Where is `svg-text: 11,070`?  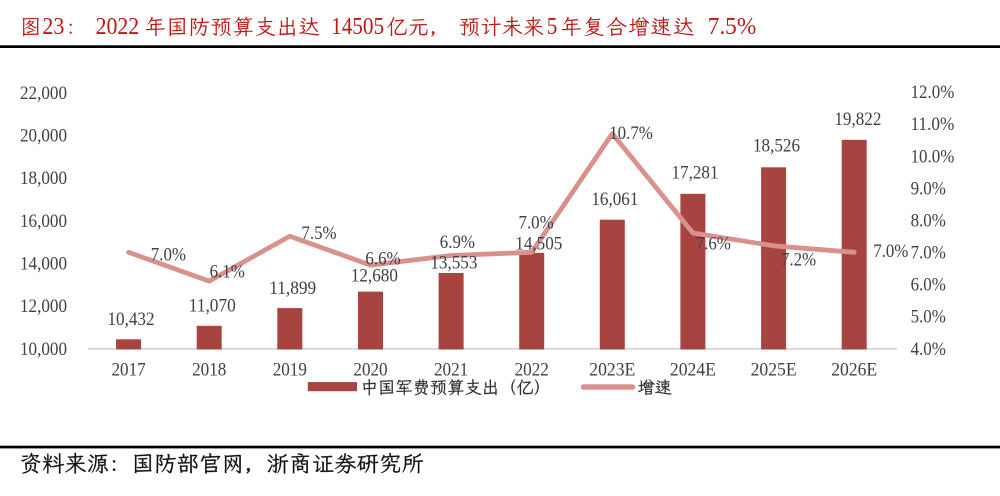 svg-text: 11,070 is located at coordinates (212, 305).